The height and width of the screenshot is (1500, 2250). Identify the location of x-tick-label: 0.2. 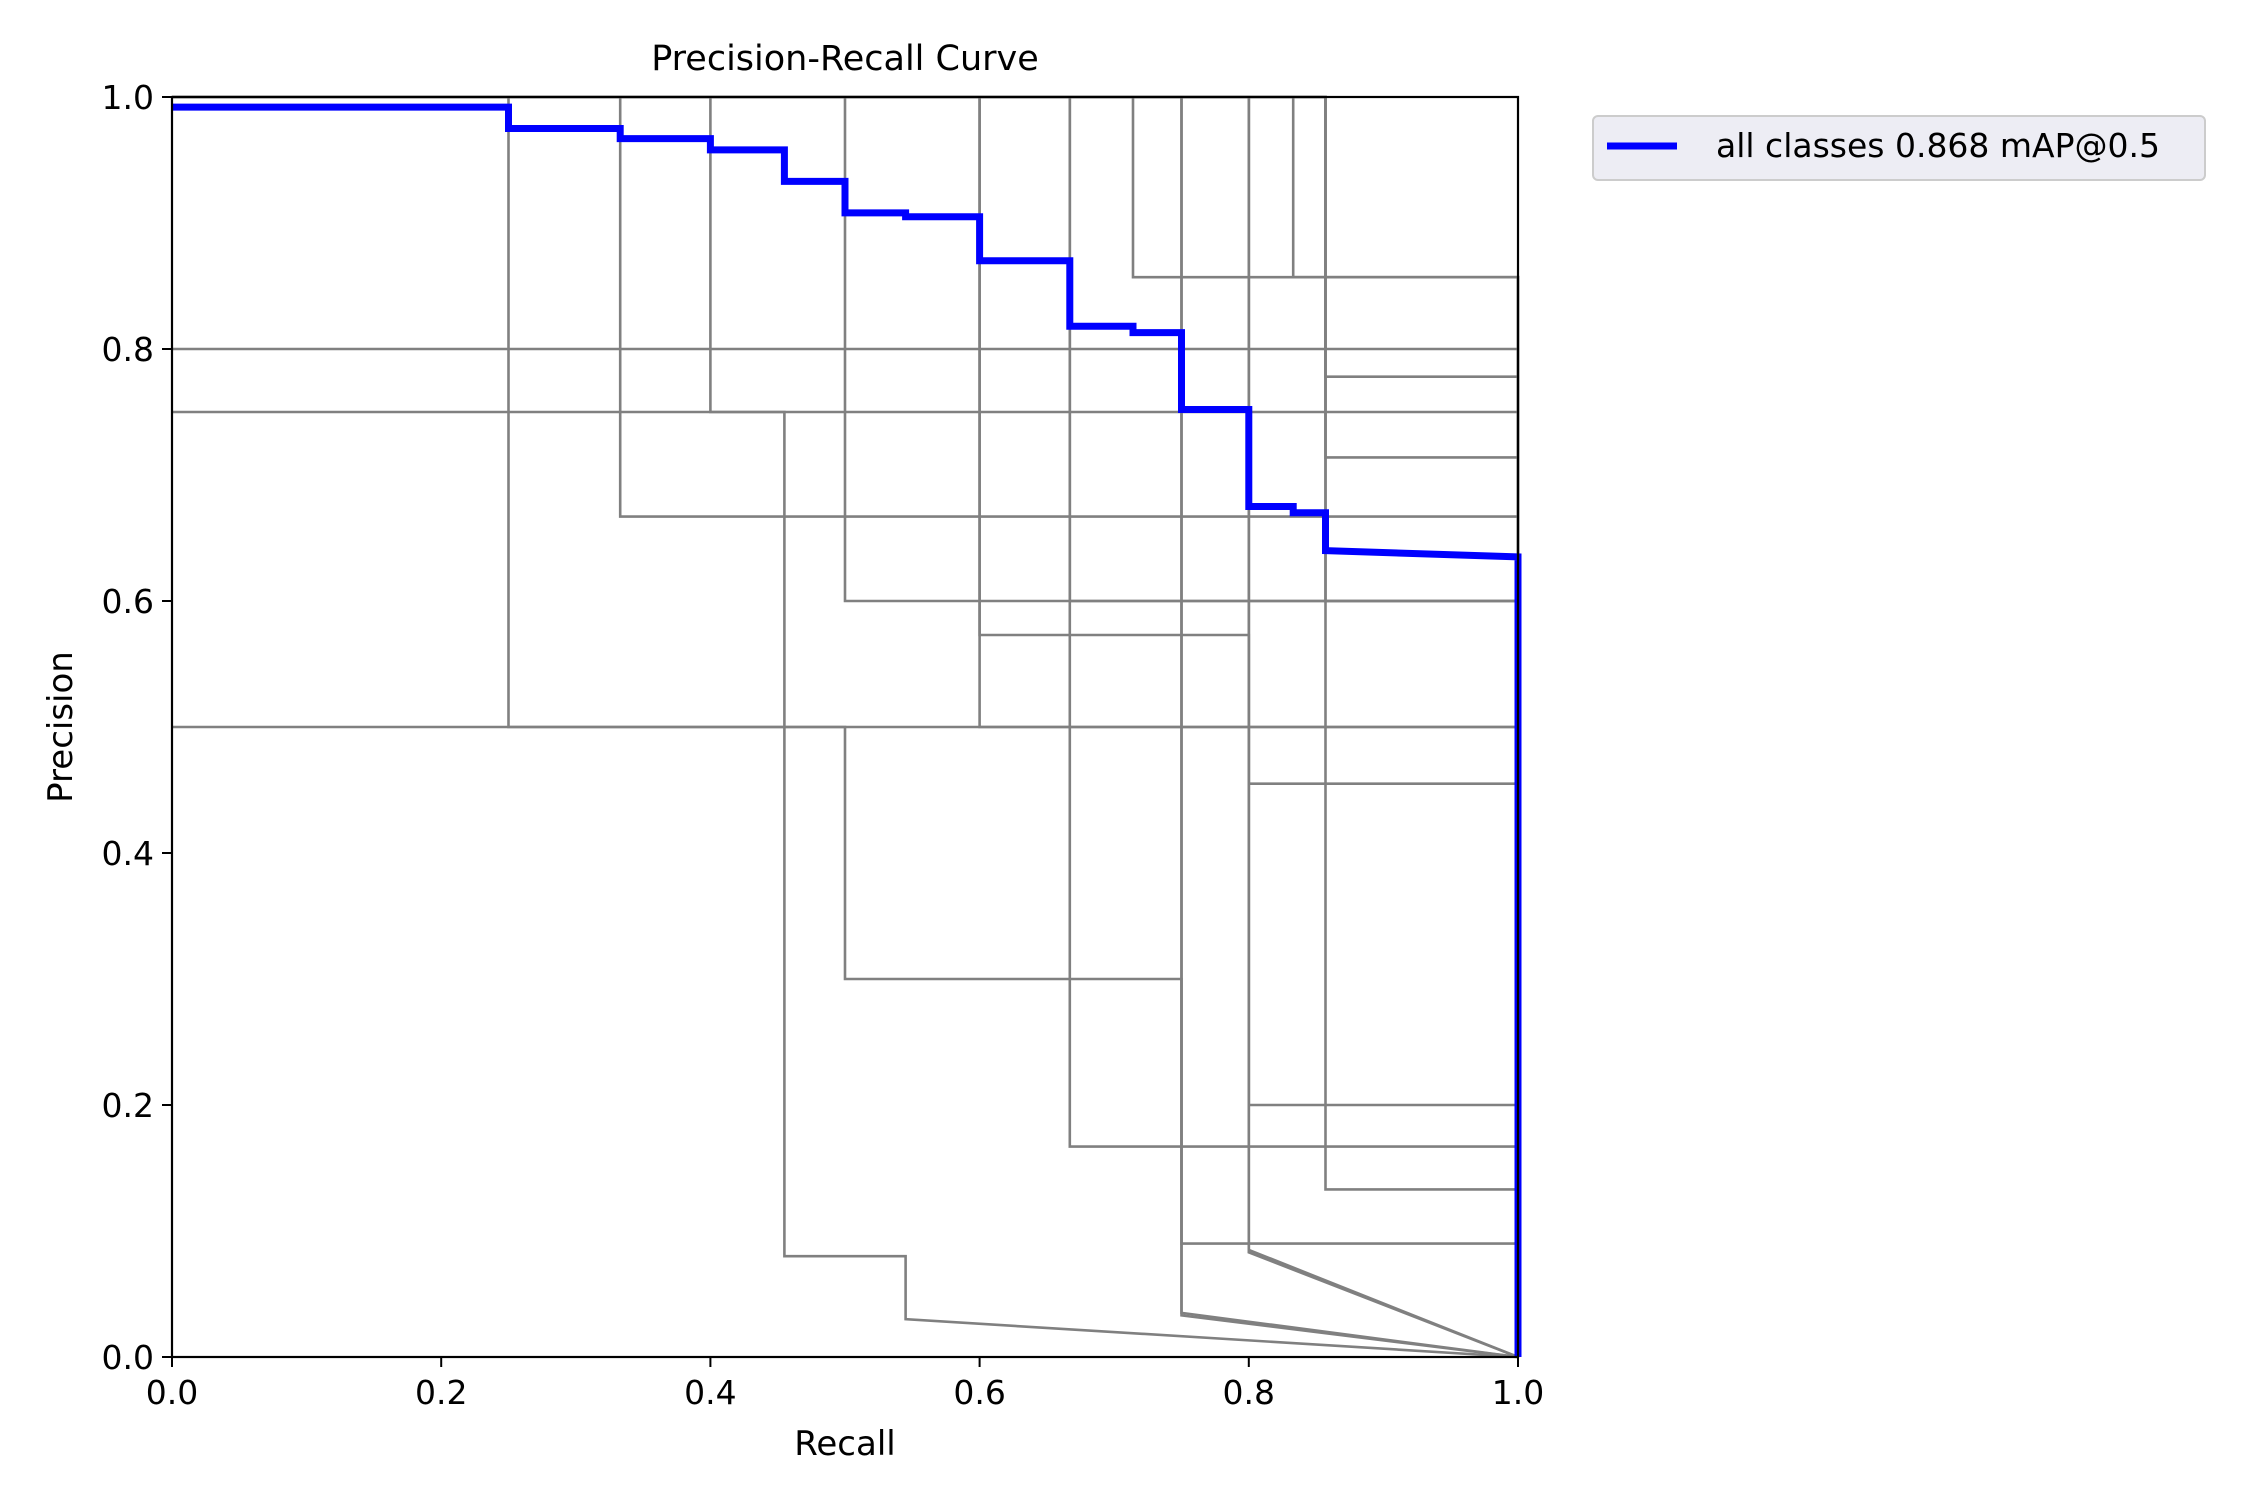
(441, 1392).